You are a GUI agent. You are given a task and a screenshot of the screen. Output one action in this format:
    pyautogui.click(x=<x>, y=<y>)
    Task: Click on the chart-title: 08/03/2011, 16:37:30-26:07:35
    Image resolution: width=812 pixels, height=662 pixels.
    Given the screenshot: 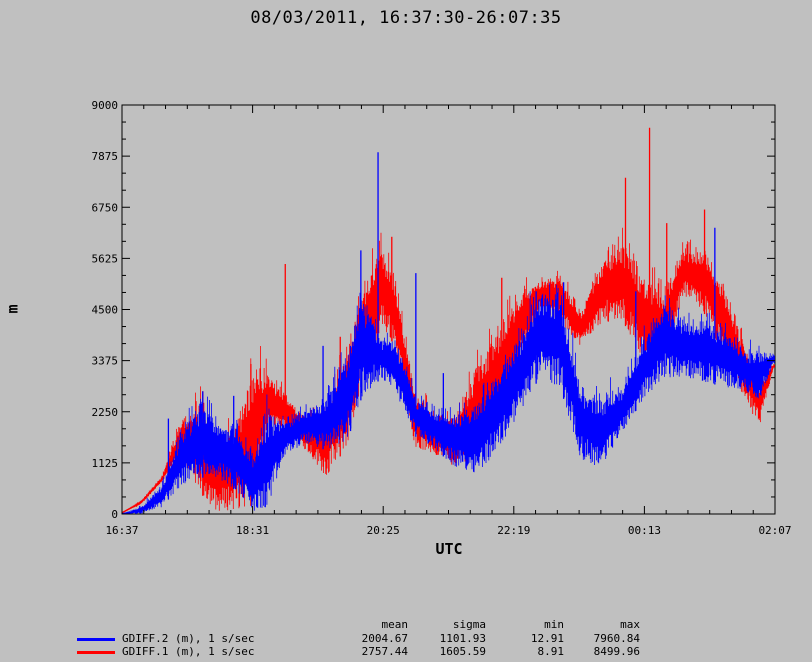 What is the action you would take?
    pyautogui.click(x=406, y=18)
    